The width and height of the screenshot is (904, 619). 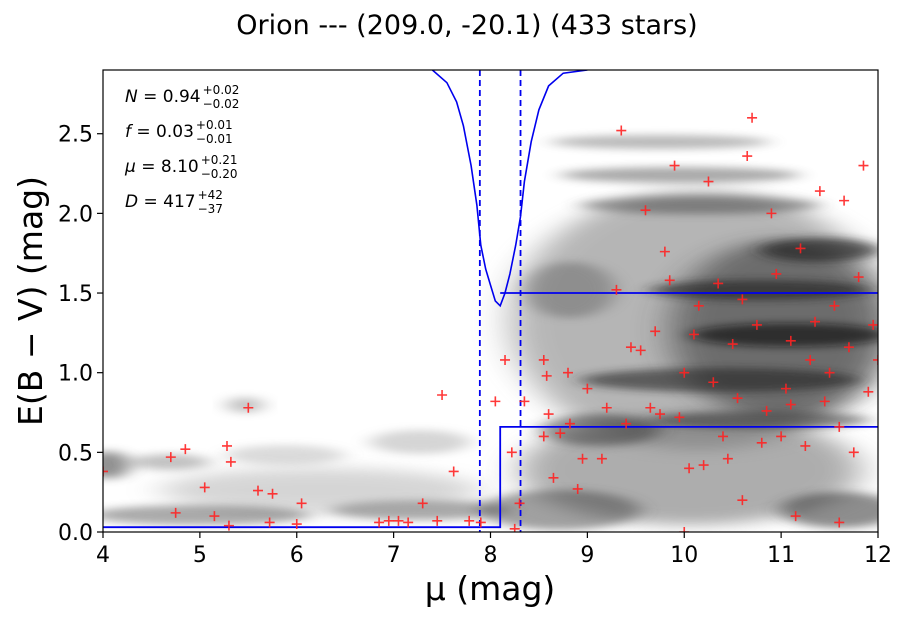 I want to click on x-tick-label: 11, so click(x=781, y=555).